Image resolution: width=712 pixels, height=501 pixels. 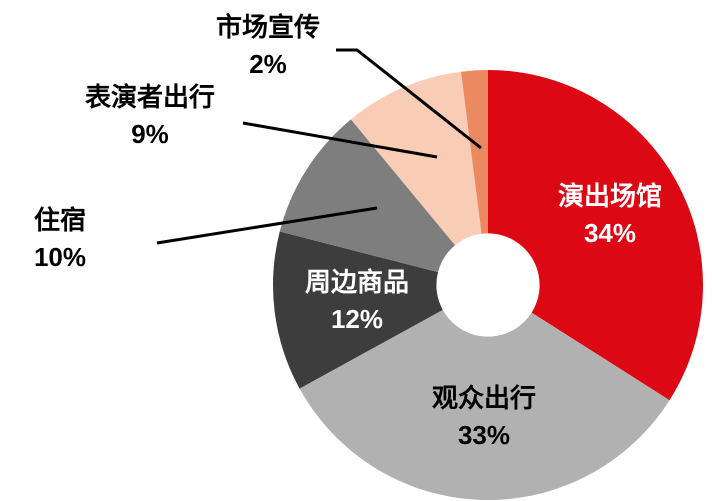 I want to click on leader-line-accommodation, so click(x=267, y=225).